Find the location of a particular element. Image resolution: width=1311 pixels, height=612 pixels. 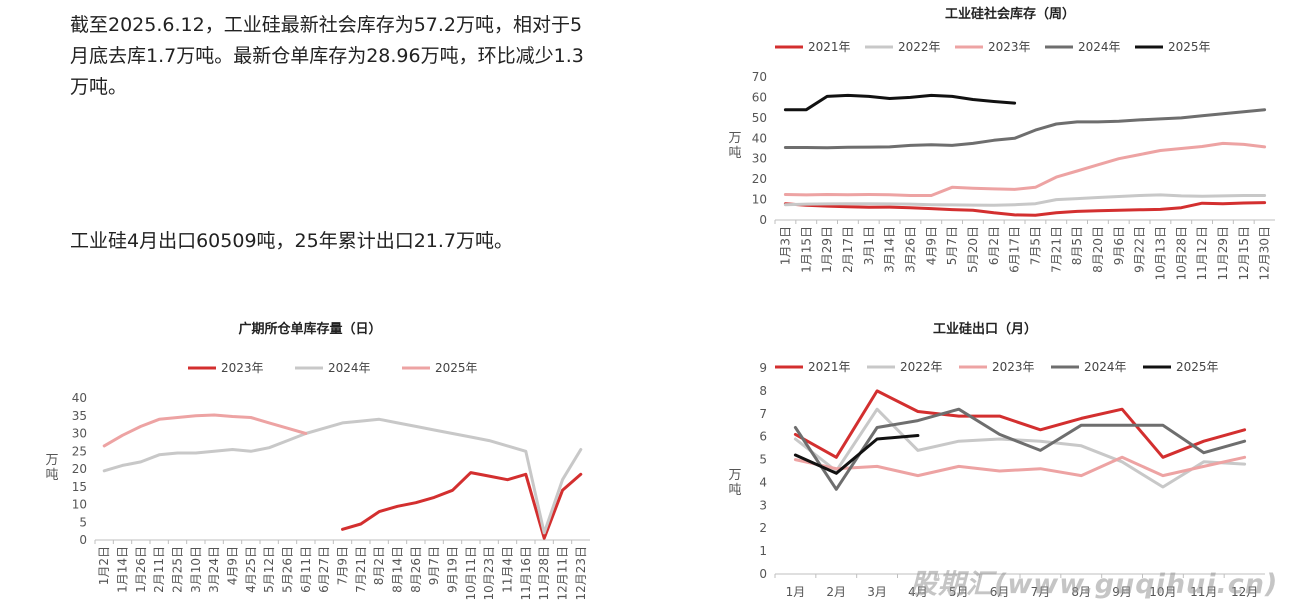

chart-title: 工业硅社会库存（周） is located at coordinates (1010, 14).